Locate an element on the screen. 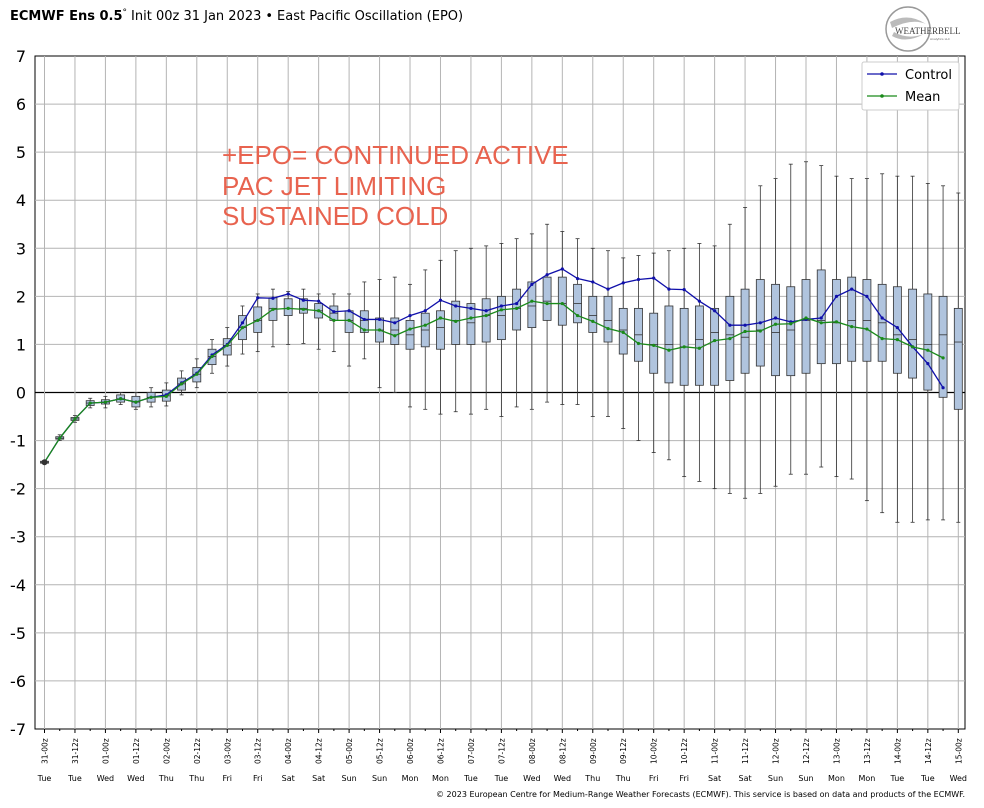  y-tick-label: 3 is located at coordinates (21, 248).